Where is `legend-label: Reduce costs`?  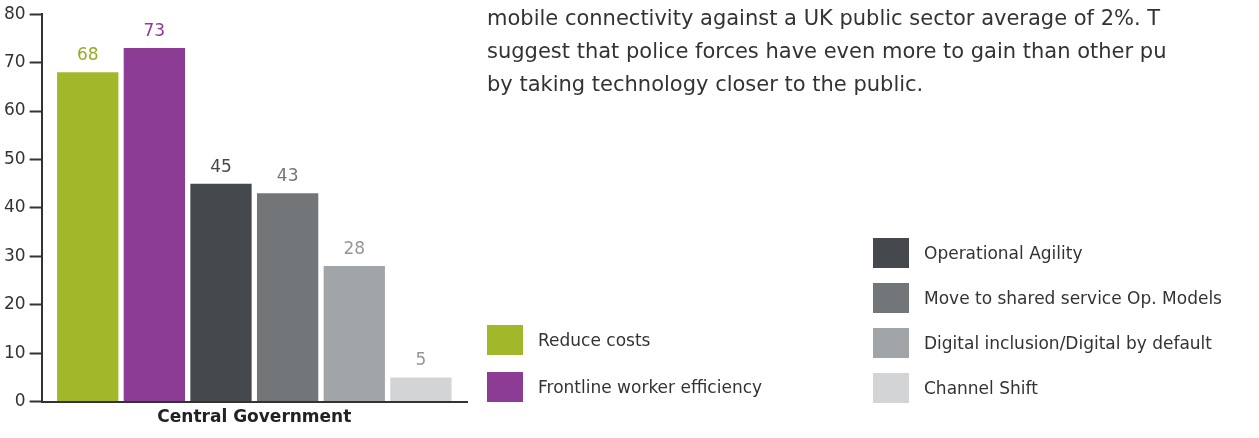 legend-label: Reduce costs is located at coordinates (594, 339).